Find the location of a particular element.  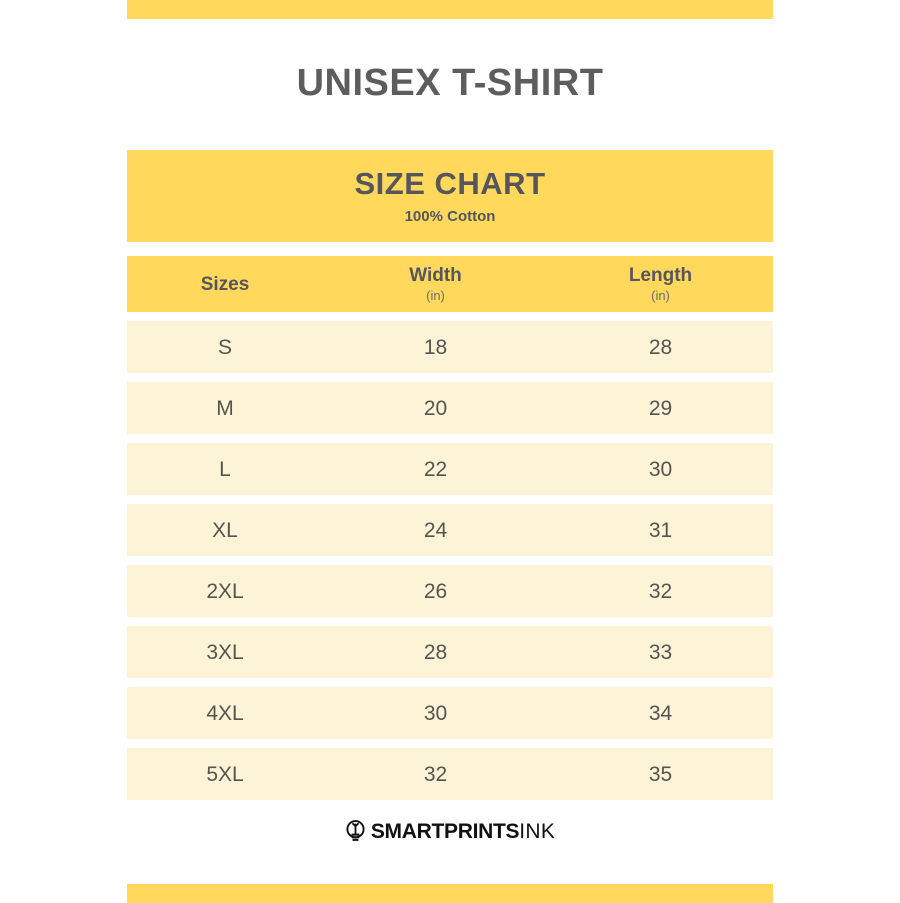

column-header-sizes-label: Sizes is located at coordinates (225, 285).